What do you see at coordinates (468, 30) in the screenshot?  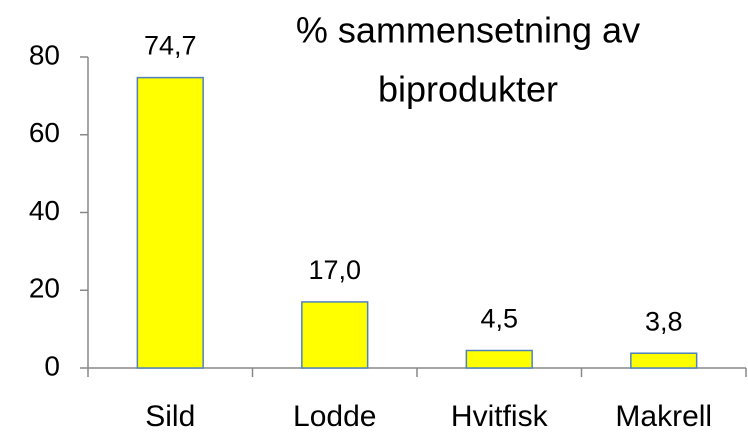 I see `chart-title: % sammensetning av` at bounding box center [468, 30].